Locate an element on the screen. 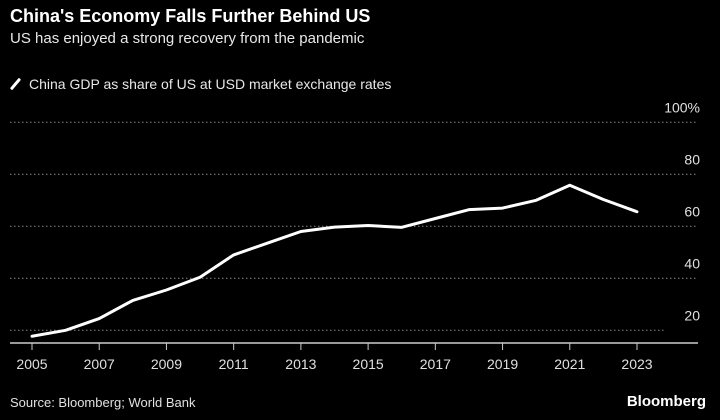 This screenshot has width=720, height=420. chart-title: China's Economy Falls Further Behind US is located at coordinates (190, 16).